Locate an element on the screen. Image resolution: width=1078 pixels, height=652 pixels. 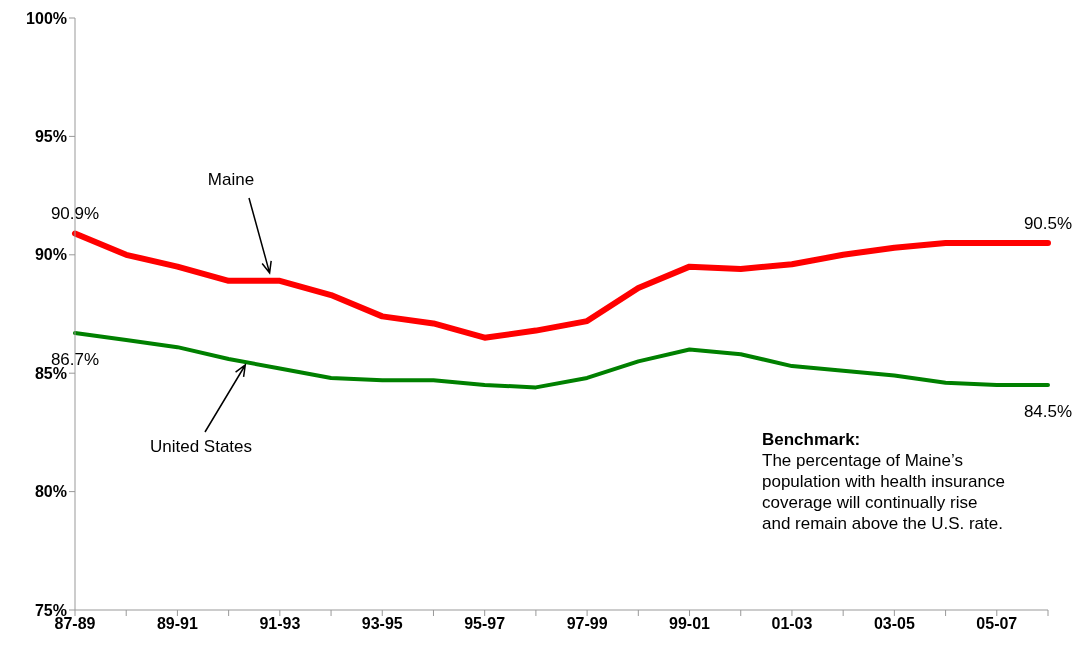
text: Maine is located at coordinates (231, 179).